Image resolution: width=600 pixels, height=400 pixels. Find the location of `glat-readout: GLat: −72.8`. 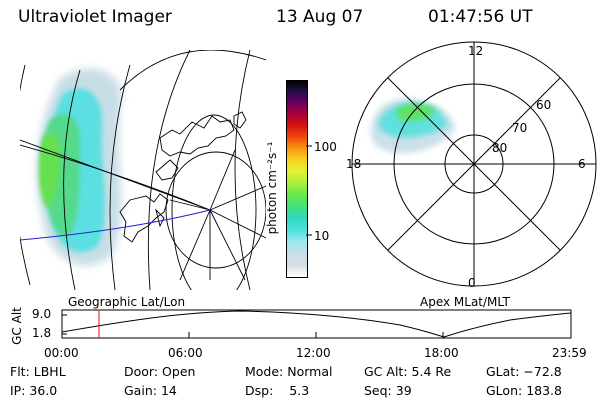

glat-readout: GLat: −72.8 is located at coordinates (524, 371).